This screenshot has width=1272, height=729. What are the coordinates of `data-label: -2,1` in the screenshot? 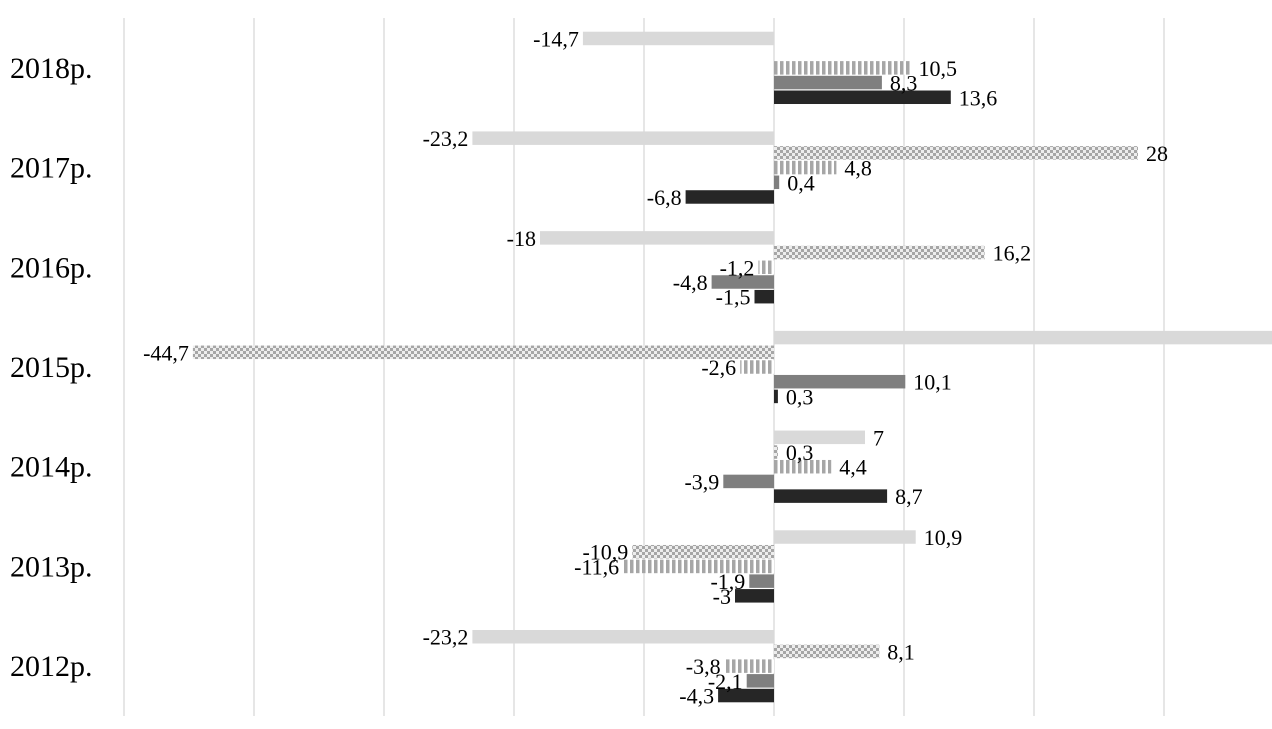 It's located at (725, 681).